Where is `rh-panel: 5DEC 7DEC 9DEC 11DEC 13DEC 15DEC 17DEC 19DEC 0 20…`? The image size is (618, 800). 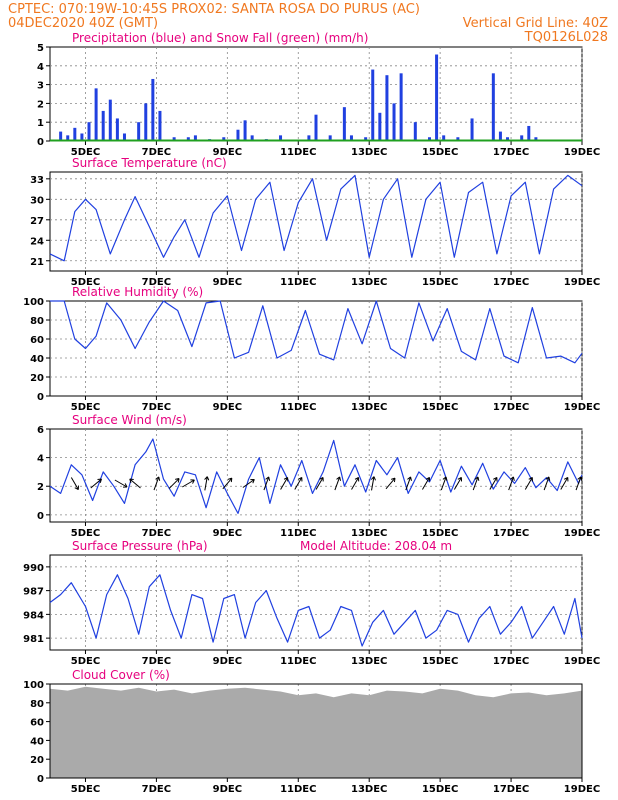 rh-panel: 5DEC 7DEC 9DEC 11DEC 13DEC 15DEC 17DEC 19DEC 0 20… is located at coordinates (311, 349).